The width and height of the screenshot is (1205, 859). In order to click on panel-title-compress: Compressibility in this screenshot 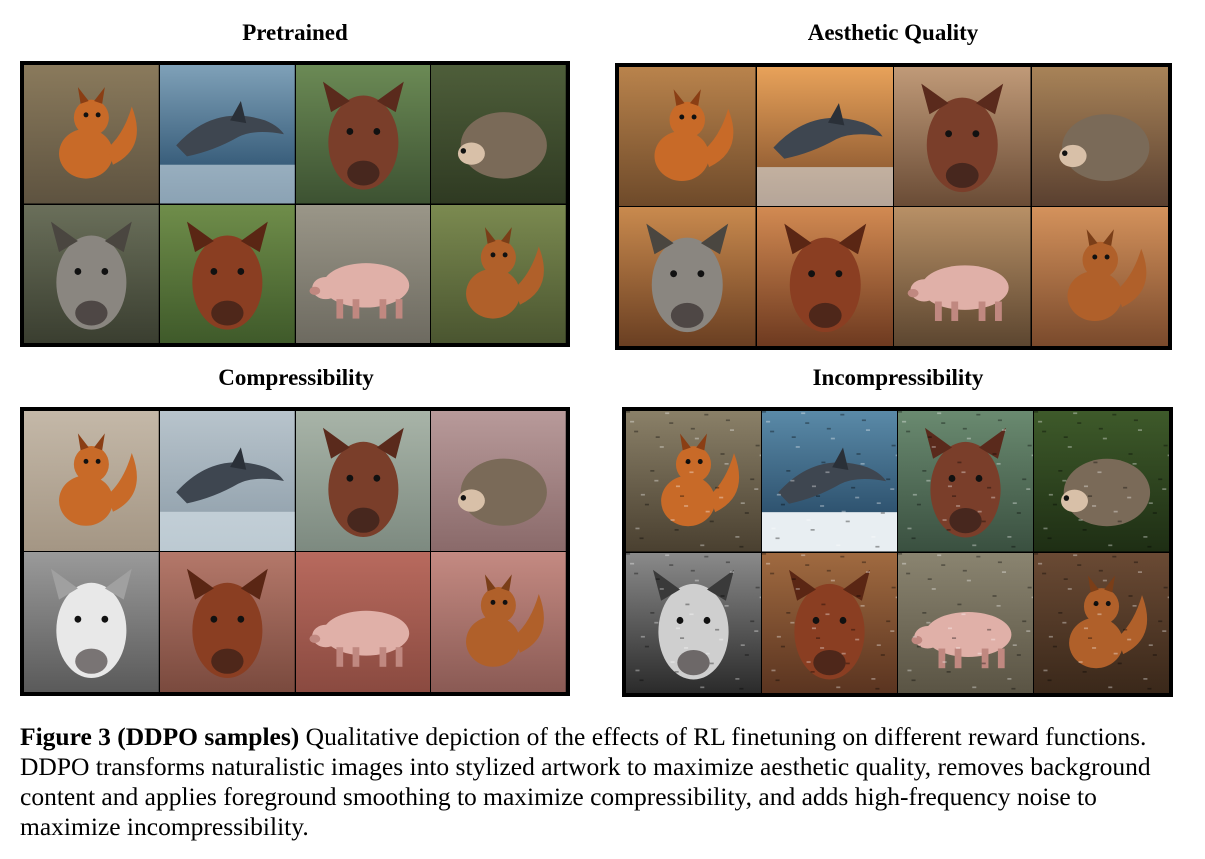, I will do `click(296, 377)`.